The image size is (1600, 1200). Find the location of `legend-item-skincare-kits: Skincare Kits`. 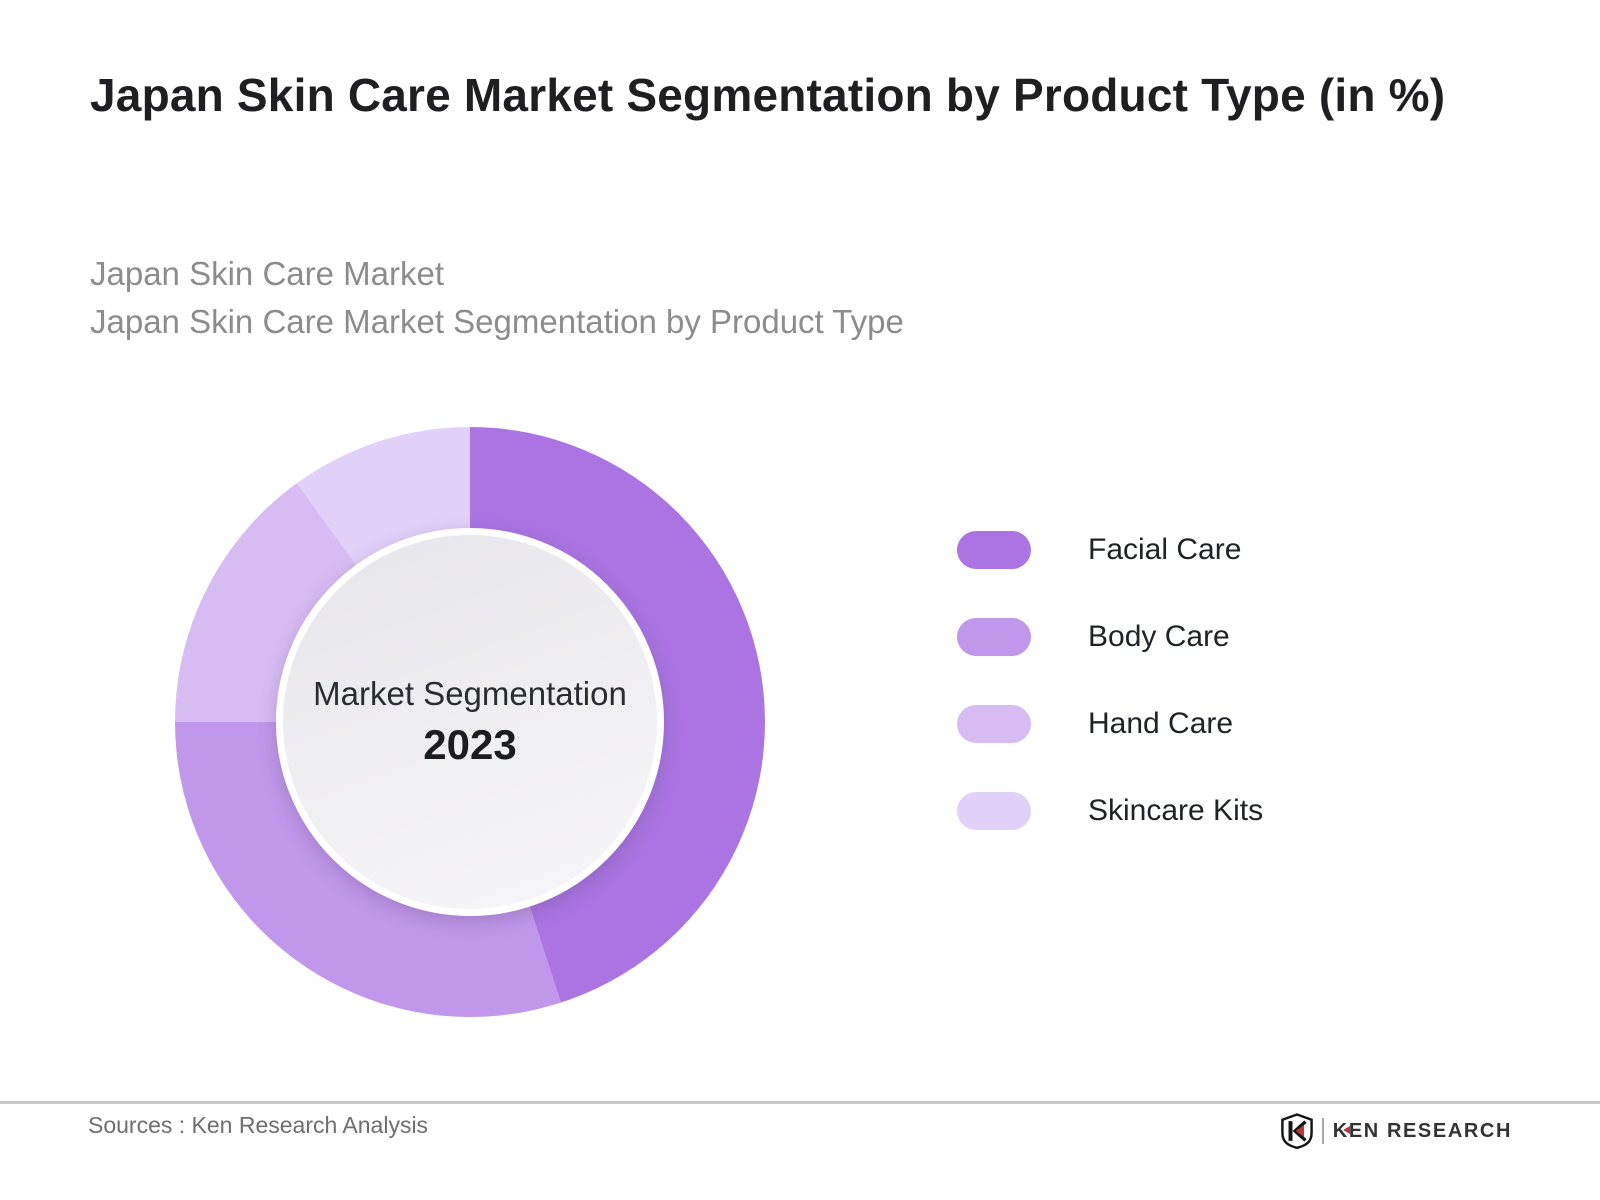

legend-item-skincare-kits: Skincare Kits is located at coordinates (1110, 811).